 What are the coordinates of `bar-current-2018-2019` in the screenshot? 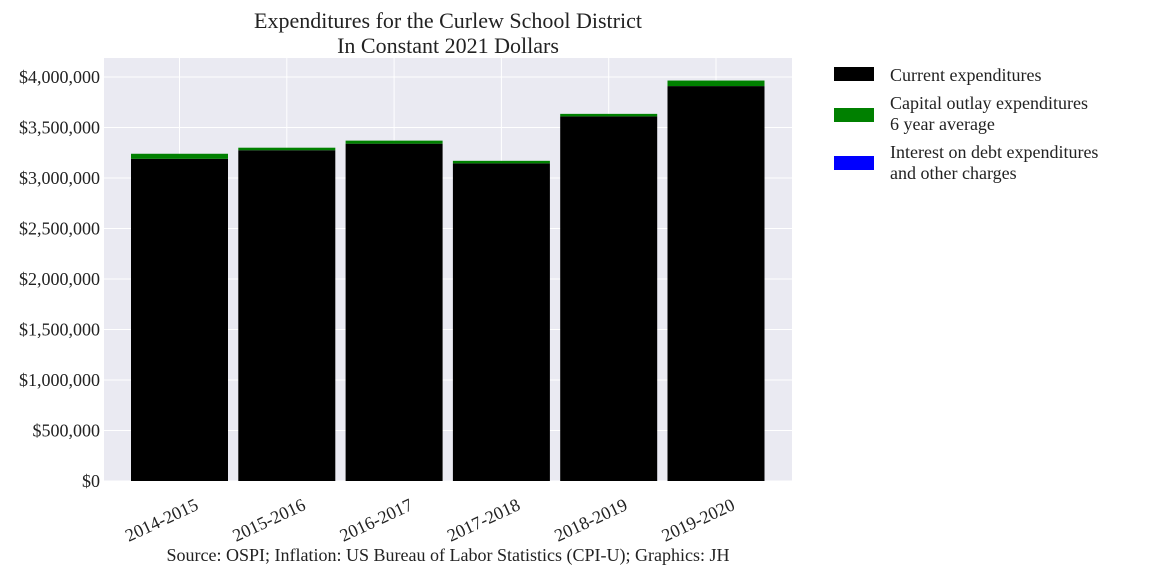 It's located at (609, 298).